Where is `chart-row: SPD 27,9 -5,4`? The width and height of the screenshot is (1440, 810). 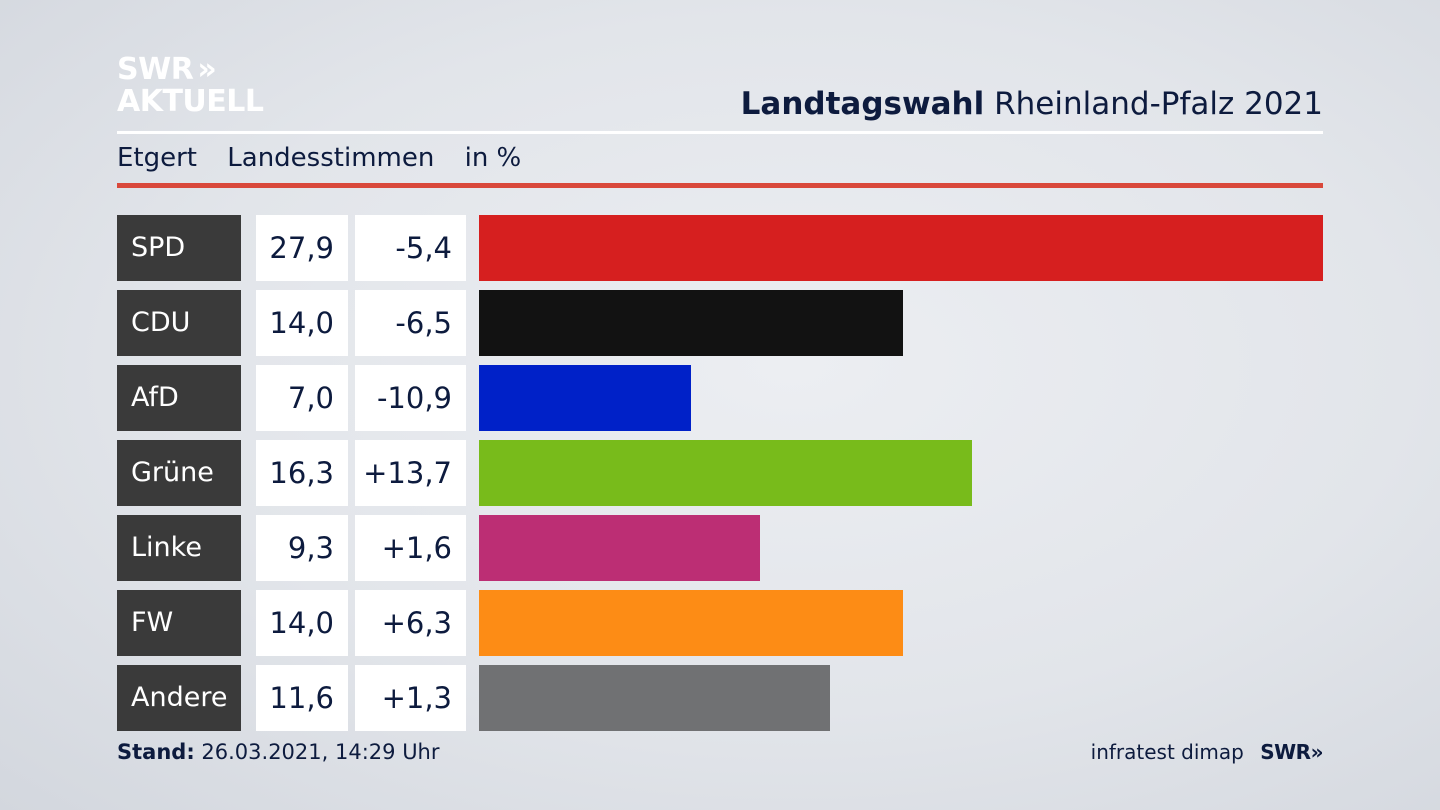 chart-row: SPD 27,9 -5,4 is located at coordinates (720, 248).